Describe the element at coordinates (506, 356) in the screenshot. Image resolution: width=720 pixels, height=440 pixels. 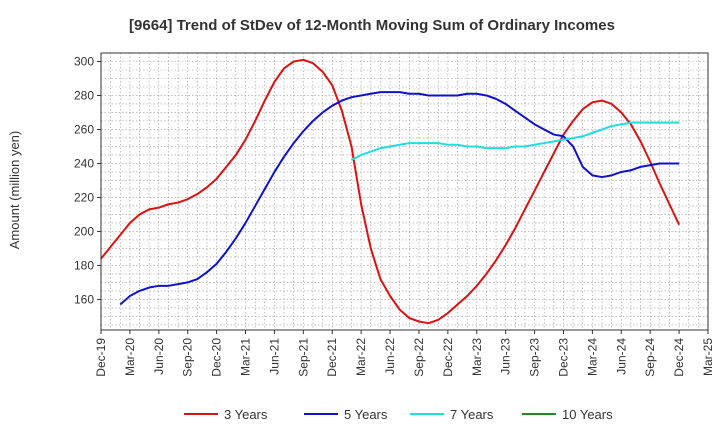
I see `x-tick-label: Jun-23` at that location.